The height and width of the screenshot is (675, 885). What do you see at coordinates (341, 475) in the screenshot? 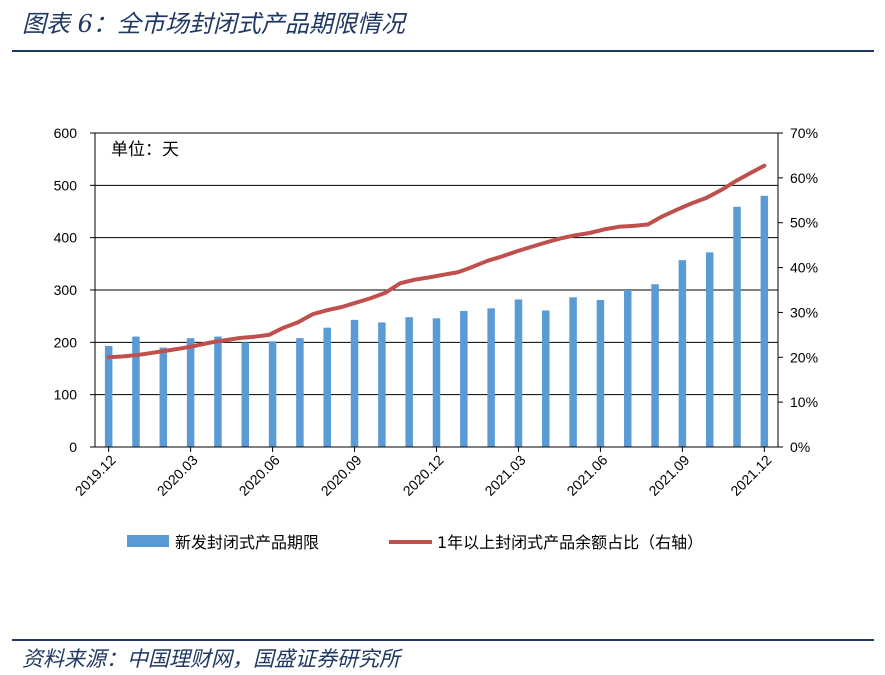
I see `x-tick-label: 2020.09` at bounding box center [341, 475].